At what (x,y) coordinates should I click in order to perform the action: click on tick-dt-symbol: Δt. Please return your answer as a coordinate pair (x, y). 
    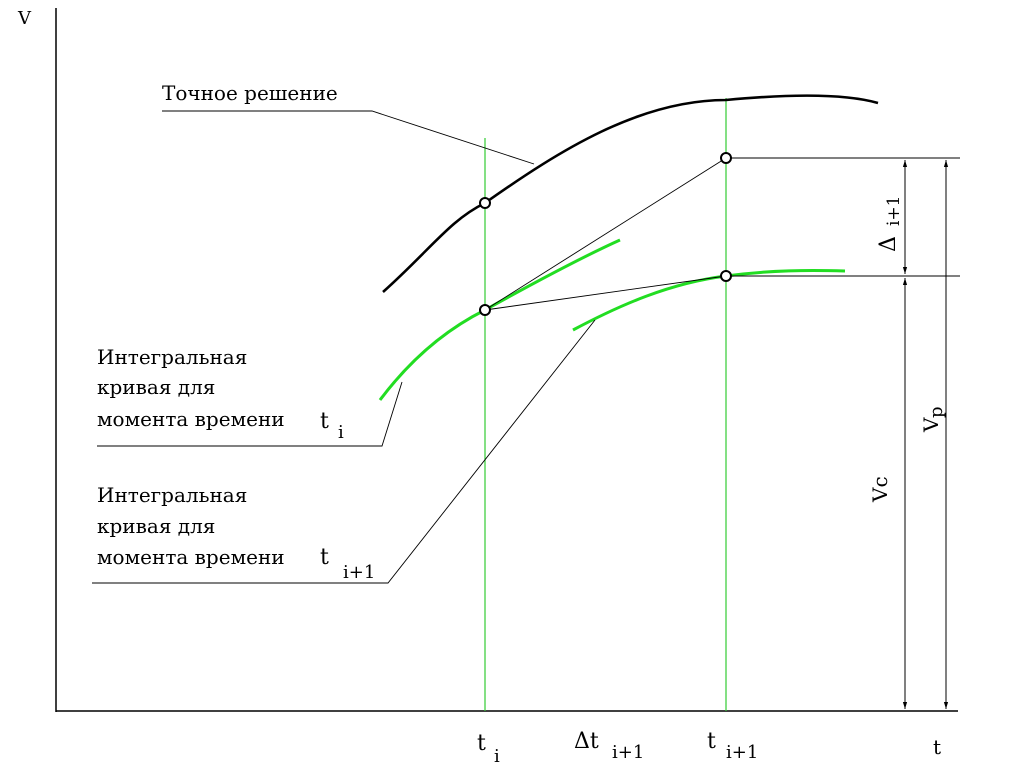
    Looking at the image, I should click on (586, 741).